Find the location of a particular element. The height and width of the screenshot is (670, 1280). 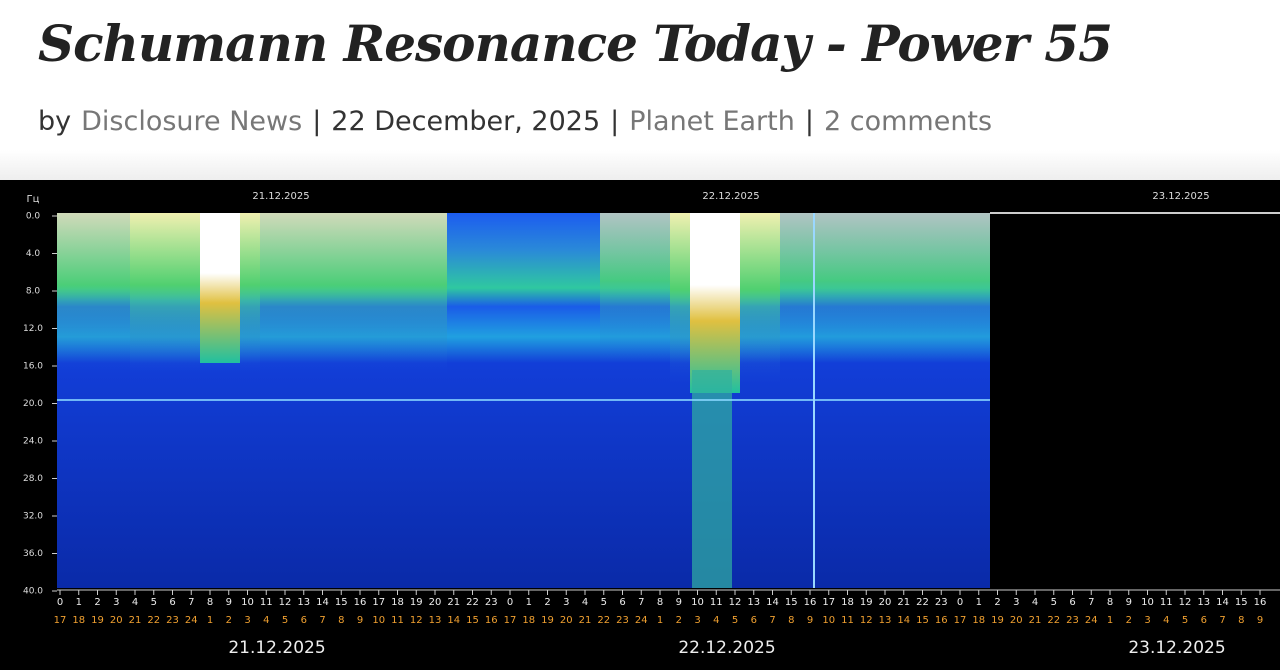

hour-utc: 13 is located at coordinates (303, 602).